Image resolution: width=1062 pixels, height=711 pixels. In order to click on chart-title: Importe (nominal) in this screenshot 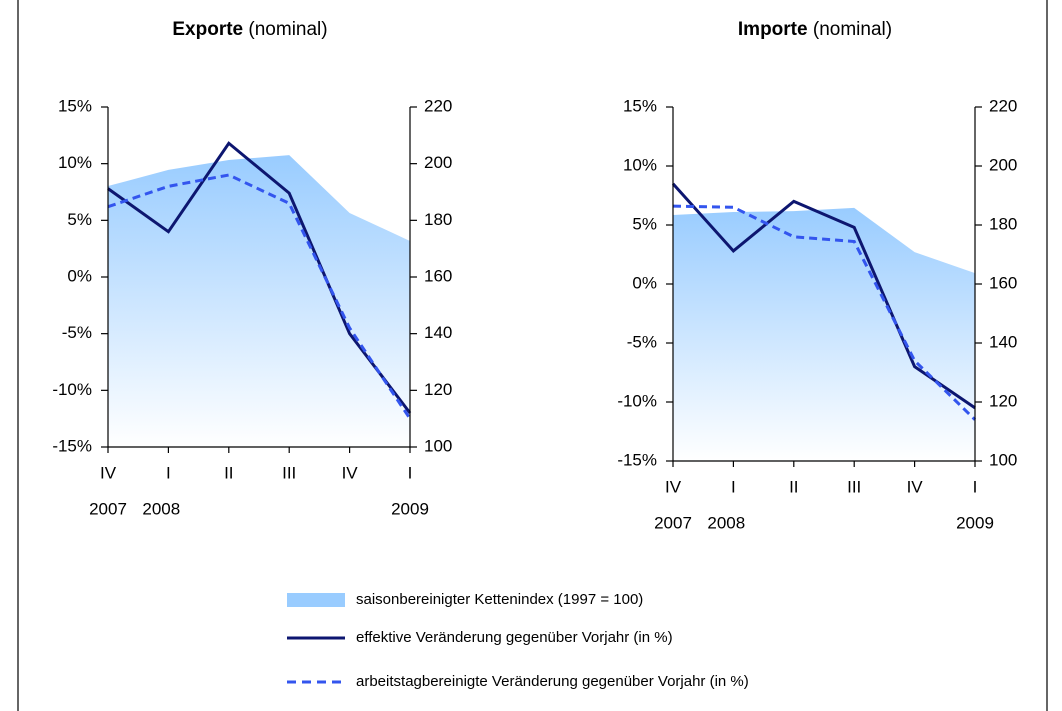, I will do `click(815, 29)`.